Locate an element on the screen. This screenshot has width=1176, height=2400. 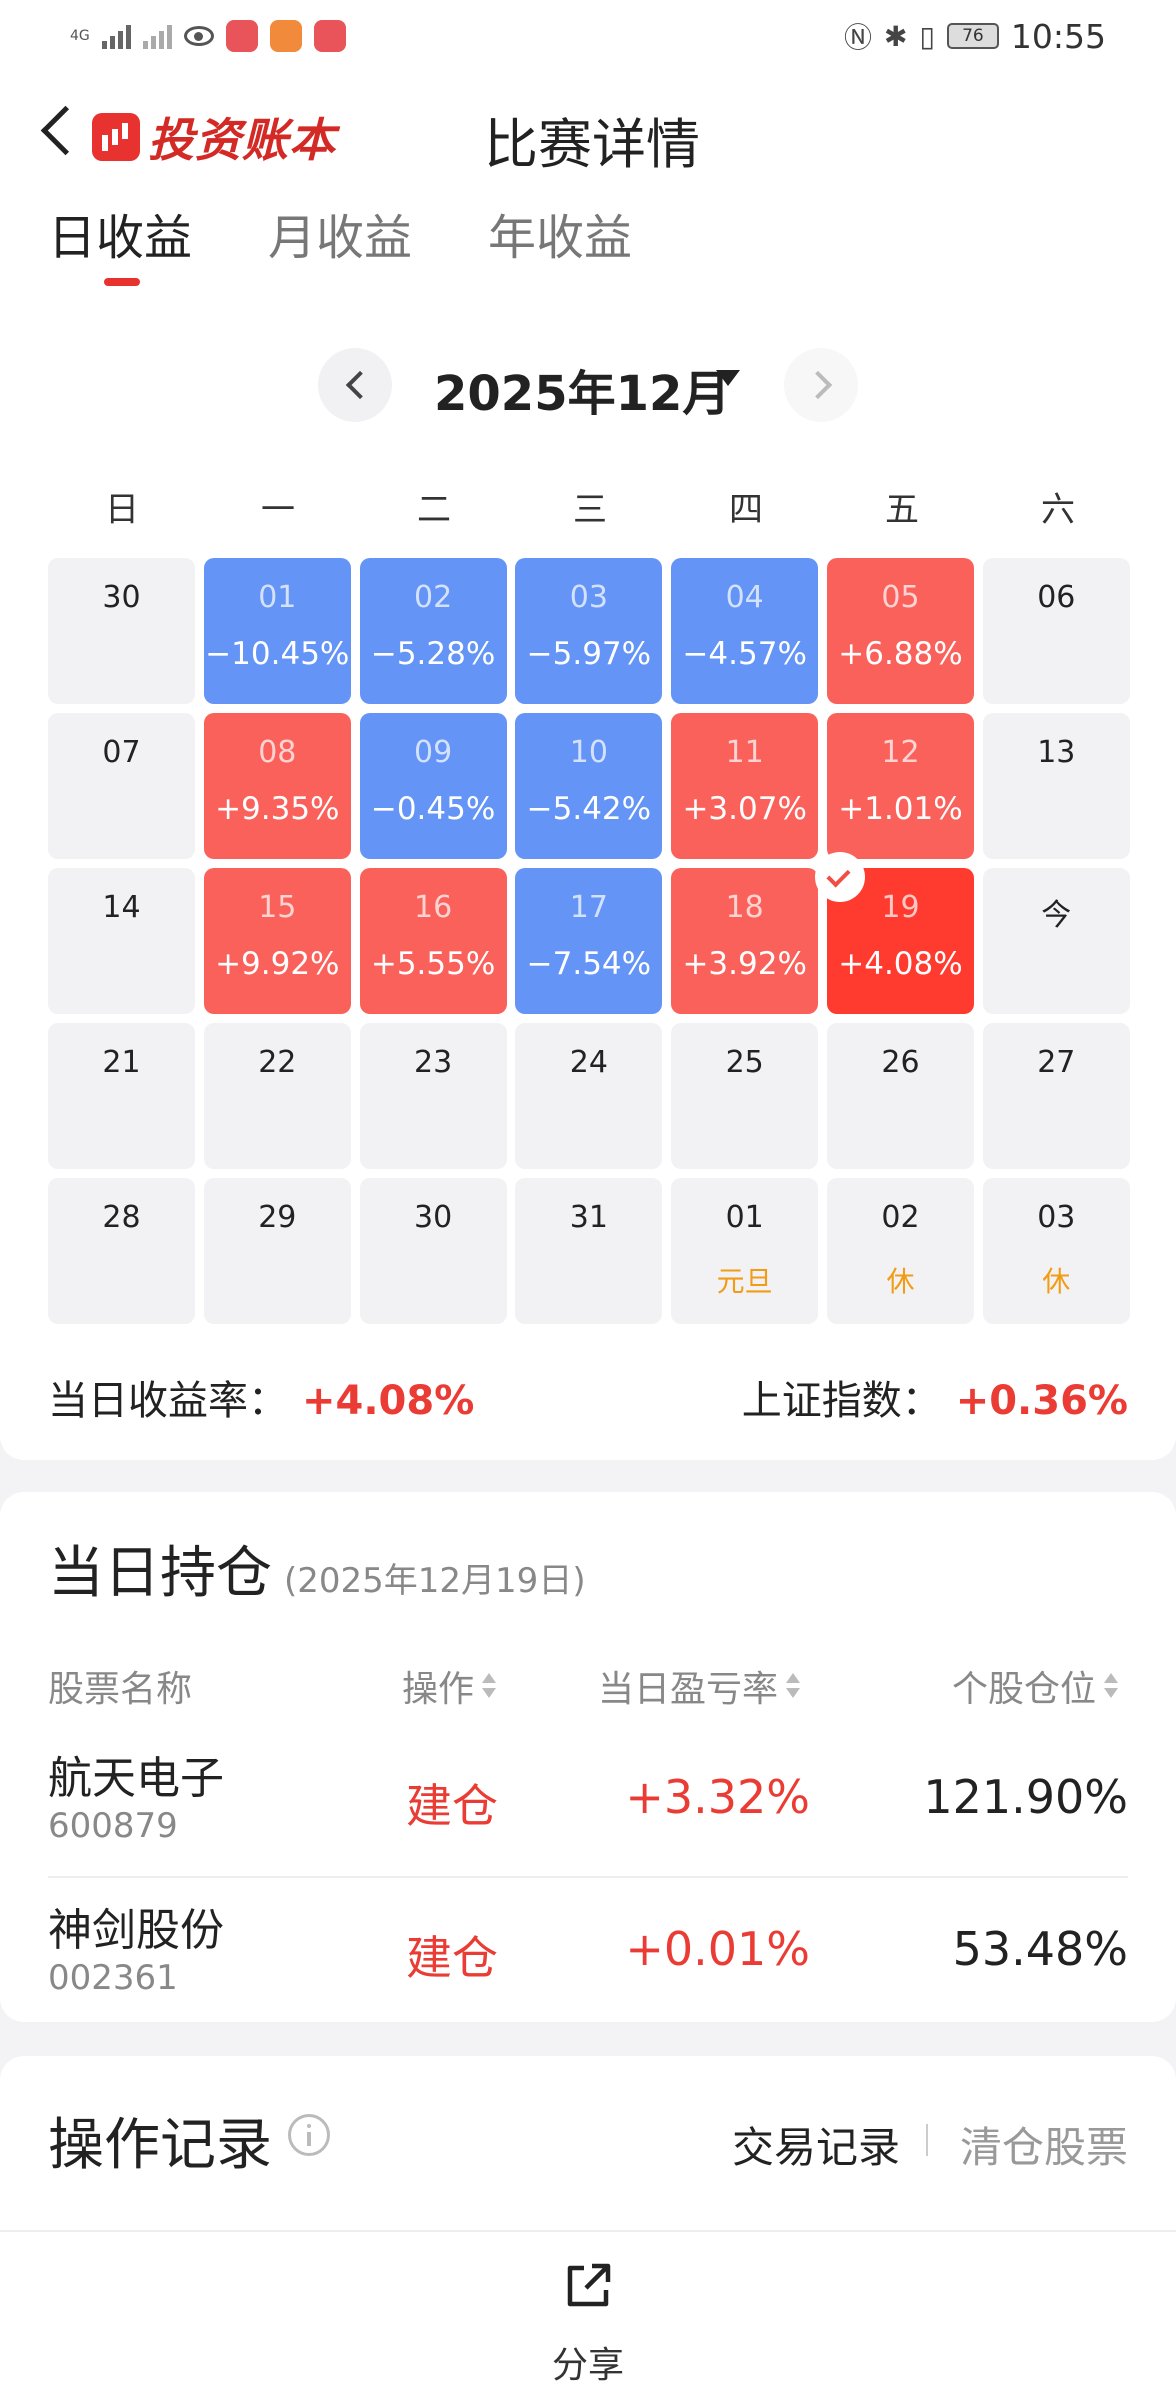
calendar-day-number: 29 is located at coordinates (277, 1217).